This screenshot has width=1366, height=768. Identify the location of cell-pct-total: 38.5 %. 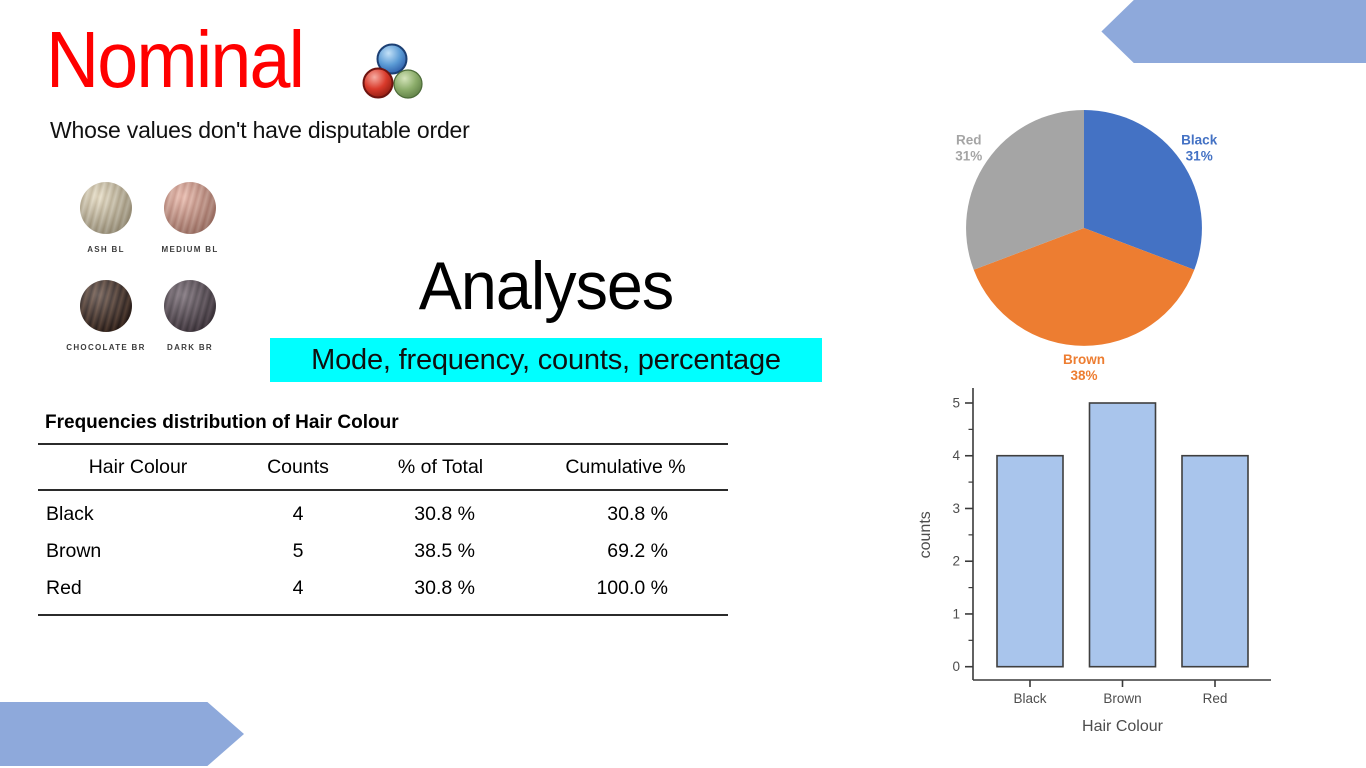
(444, 551).